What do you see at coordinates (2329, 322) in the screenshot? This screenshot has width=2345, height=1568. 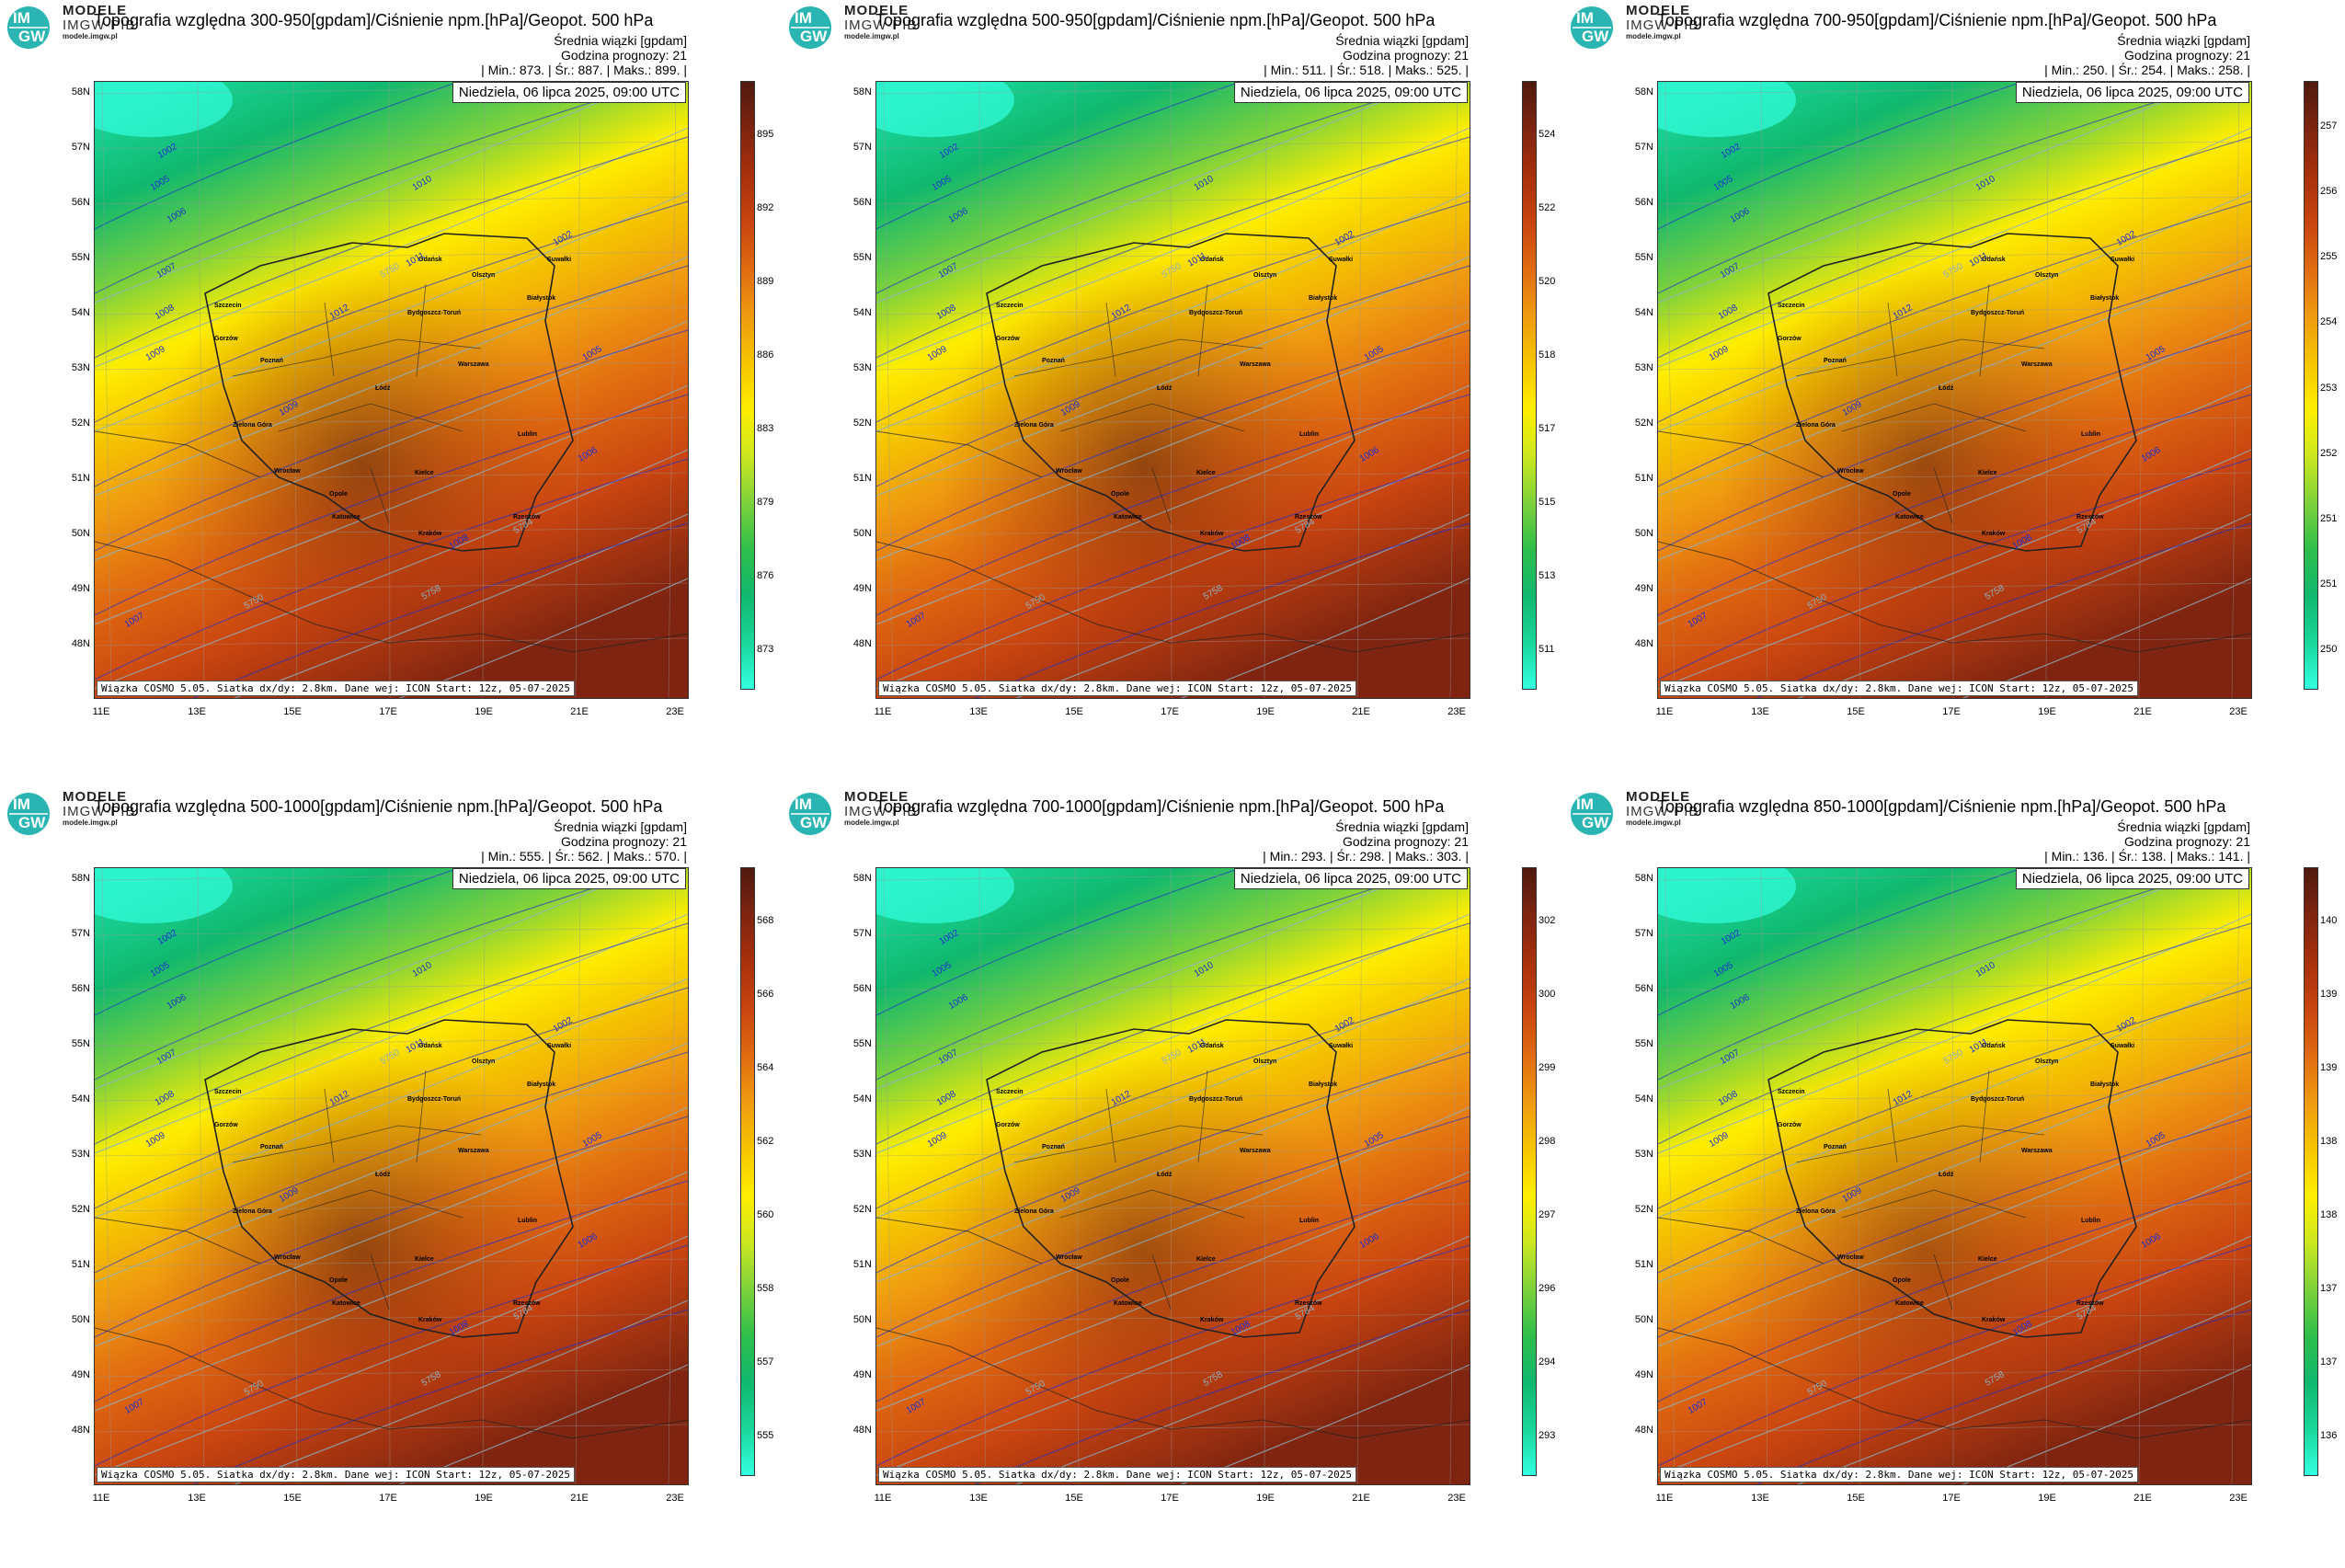 I see `colorbar-tick: 254` at bounding box center [2329, 322].